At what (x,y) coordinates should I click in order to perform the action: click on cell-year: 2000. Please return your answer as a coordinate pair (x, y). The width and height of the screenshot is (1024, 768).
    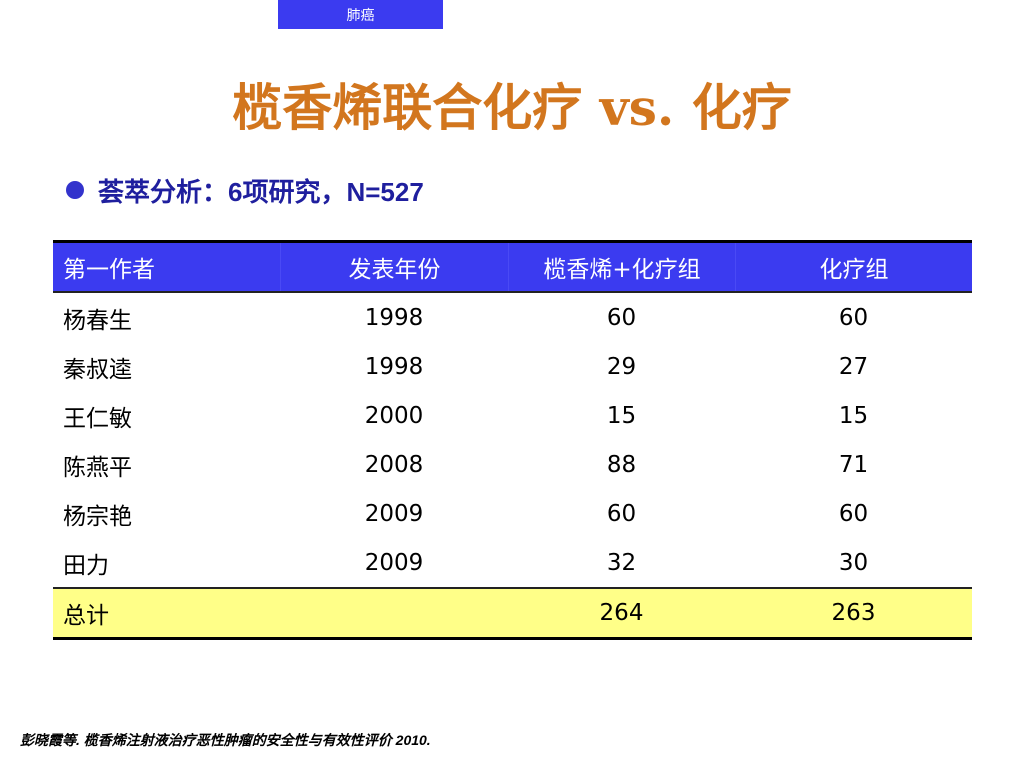
    Looking at the image, I should click on (394, 415).